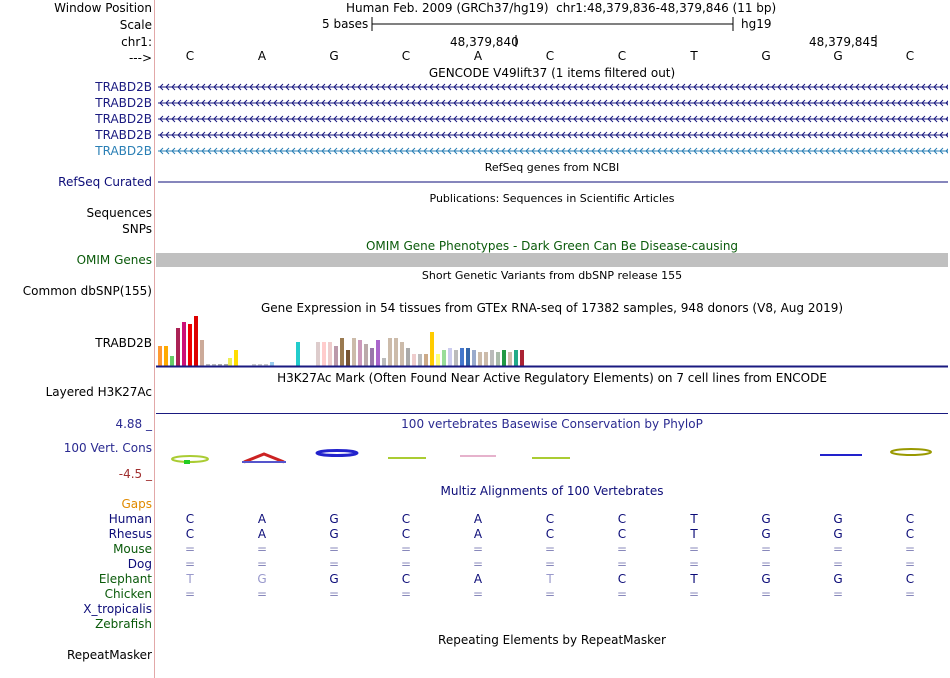  I want to click on gtex-expression-chart, so click(552, 341).